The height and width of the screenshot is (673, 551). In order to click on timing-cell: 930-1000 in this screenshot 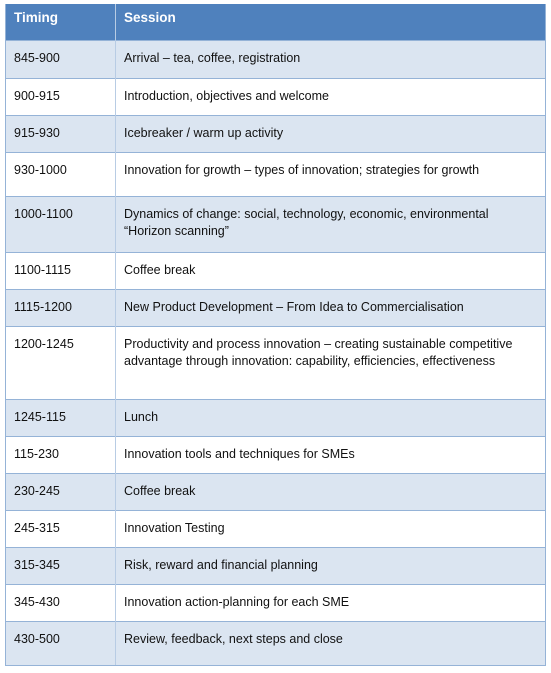, I will do `click(60, 174)`.